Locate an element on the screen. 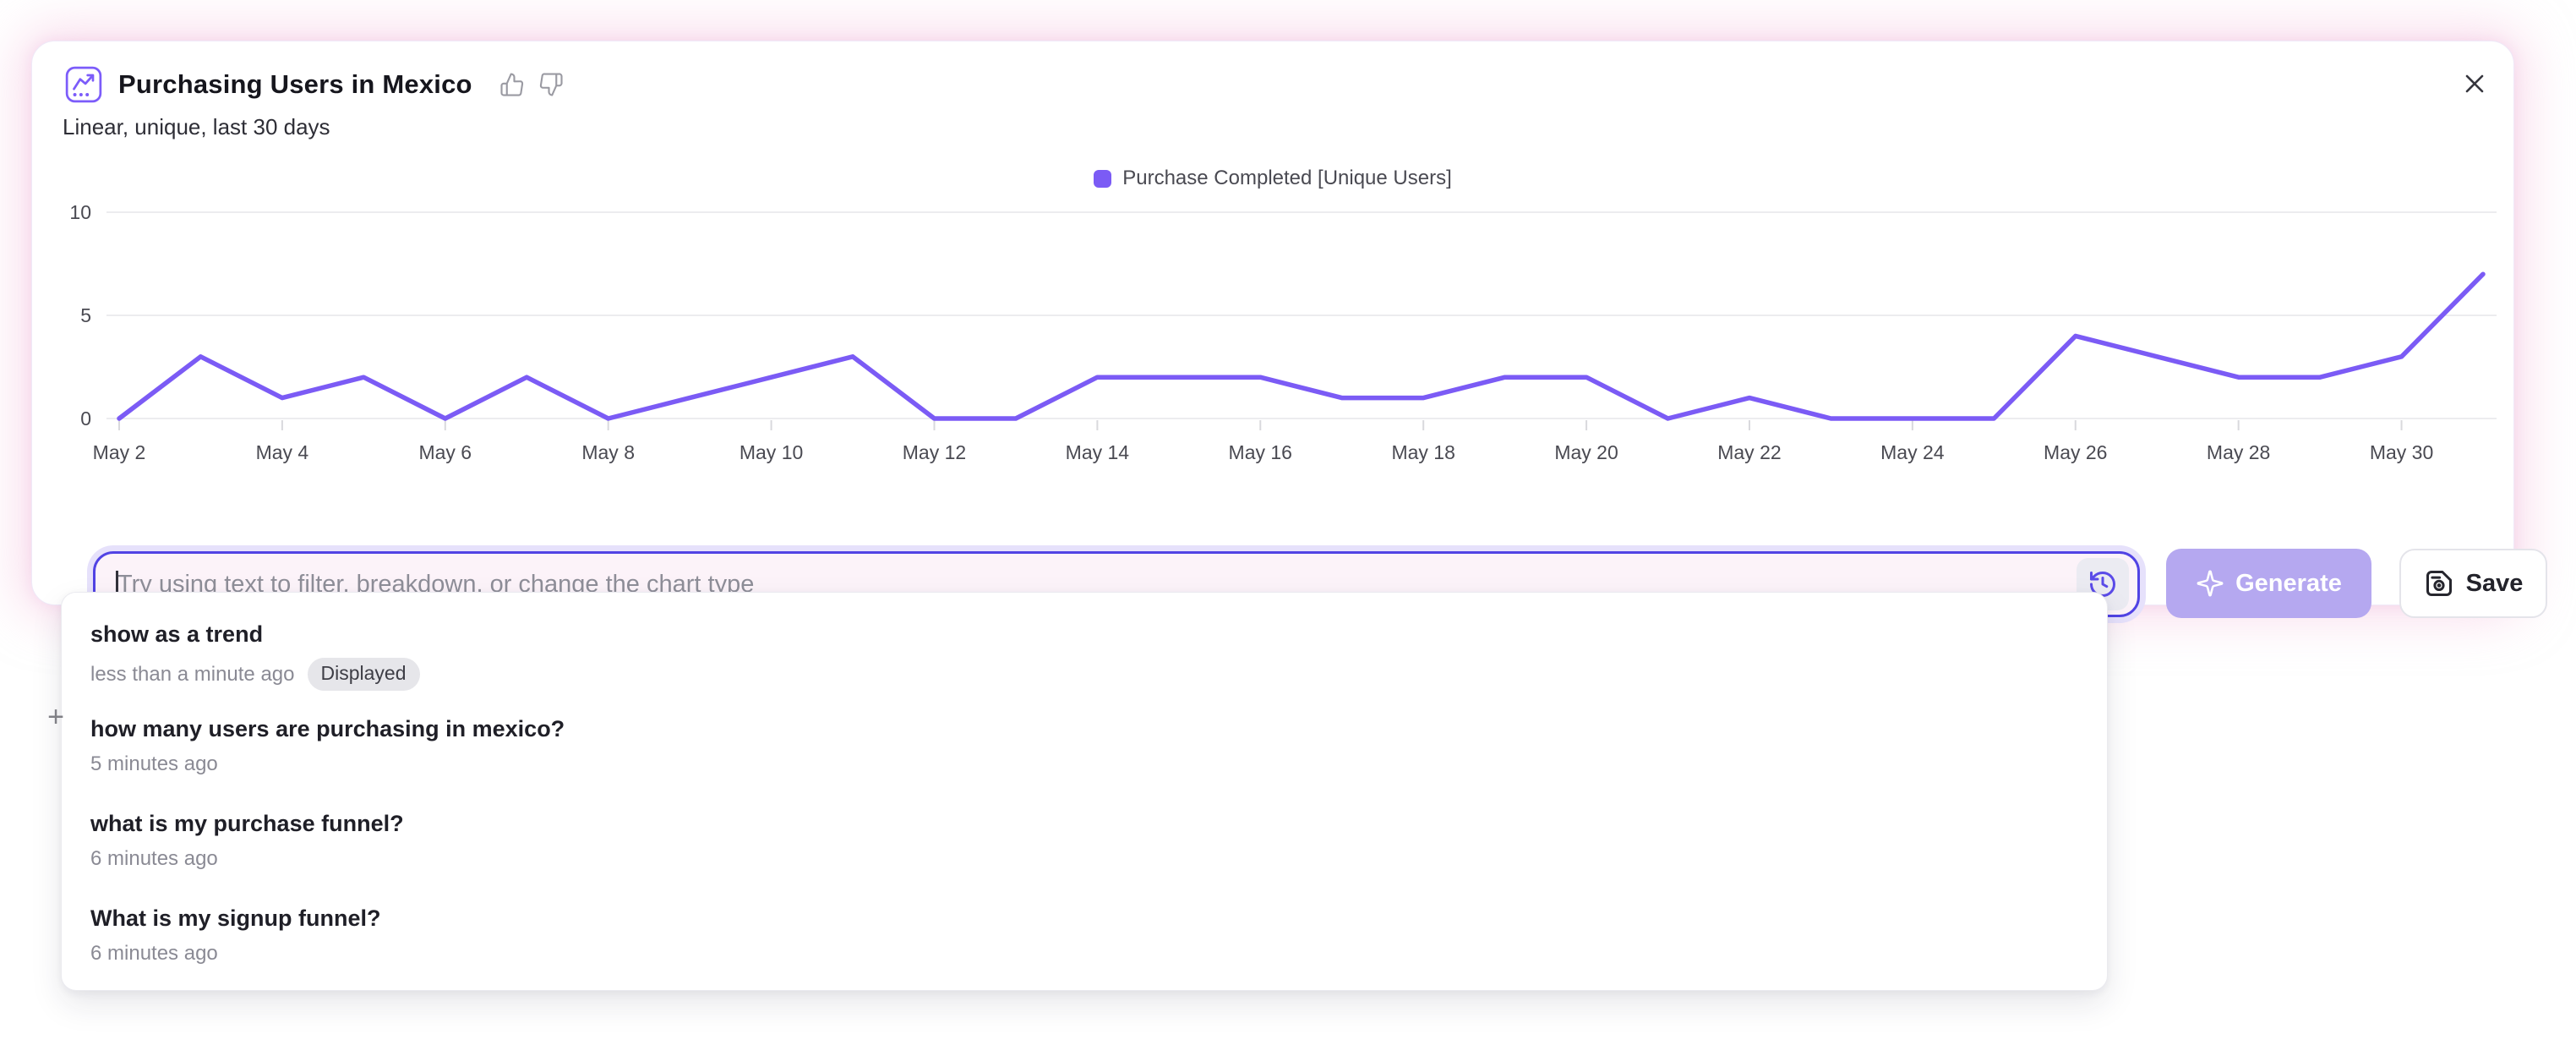 The height and width of the screenshot is (1045, 2576). svg-text: May 4 is located at coordinates (282, 452).